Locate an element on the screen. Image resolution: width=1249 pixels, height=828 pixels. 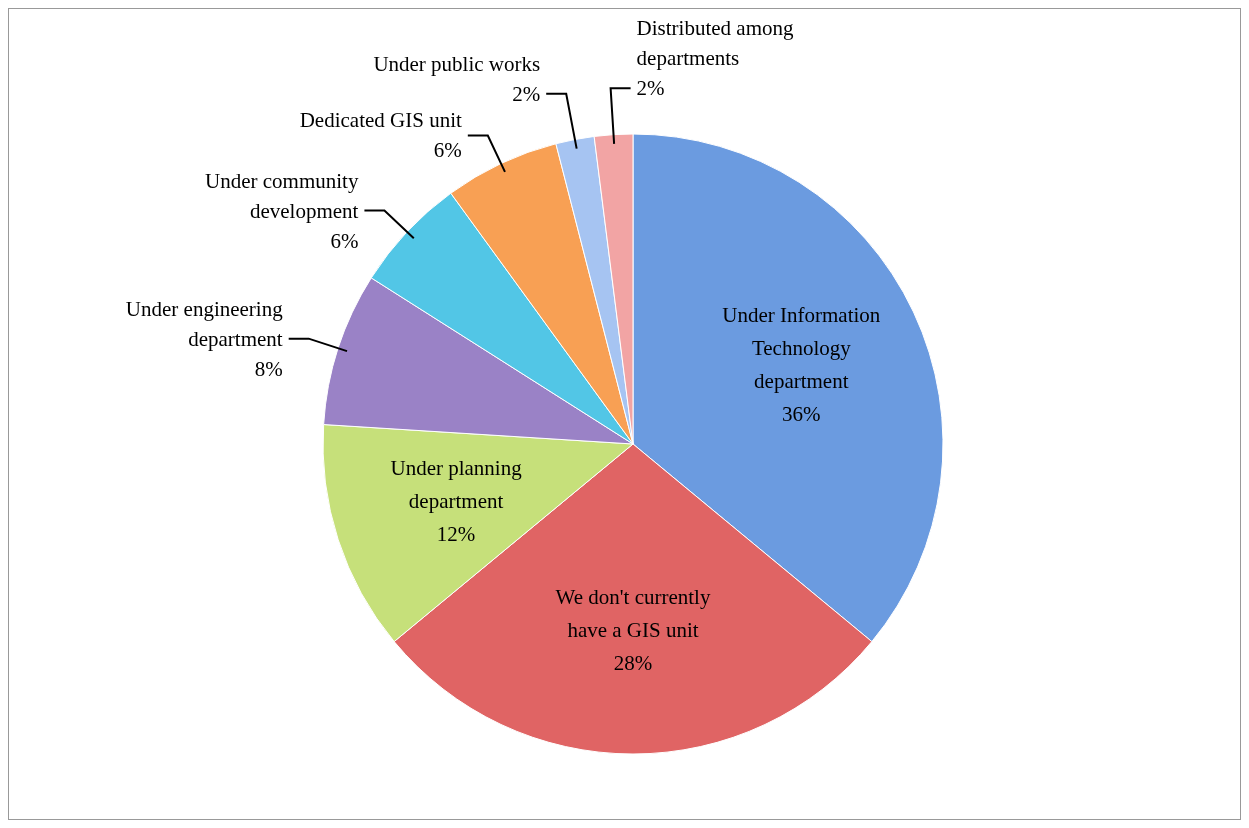
slice-label: Under planning department is located at coordinates (456, 485).